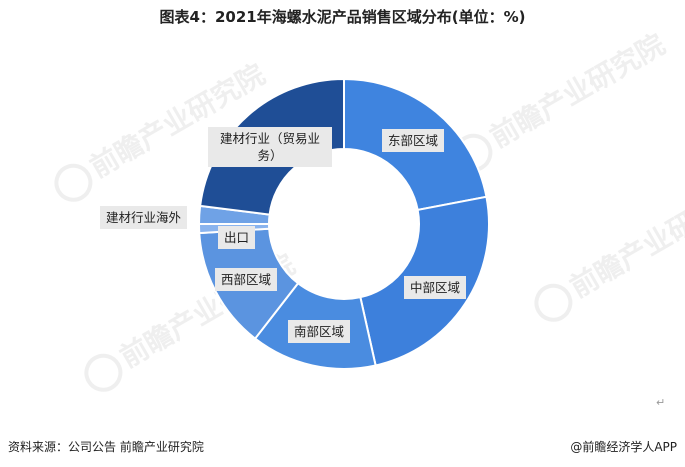 Image resolution: width=685 pixels, height=467 pixels. What do you see at coordinates (246, 279) in the screenshot?
I see `slice-label: 西部区域` at bounding box center [246, 279].